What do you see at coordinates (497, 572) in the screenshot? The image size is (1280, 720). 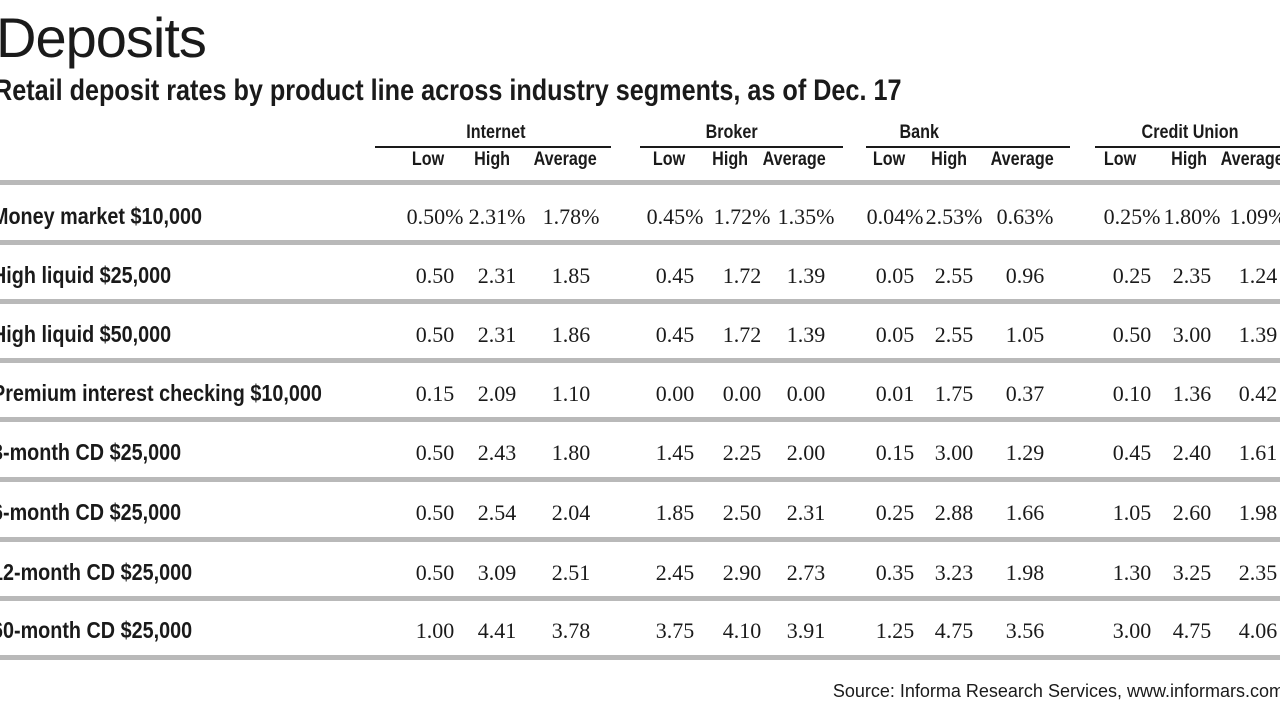 I see `table-cell-internet-high: 3.09` at bounding box center [497, 572].